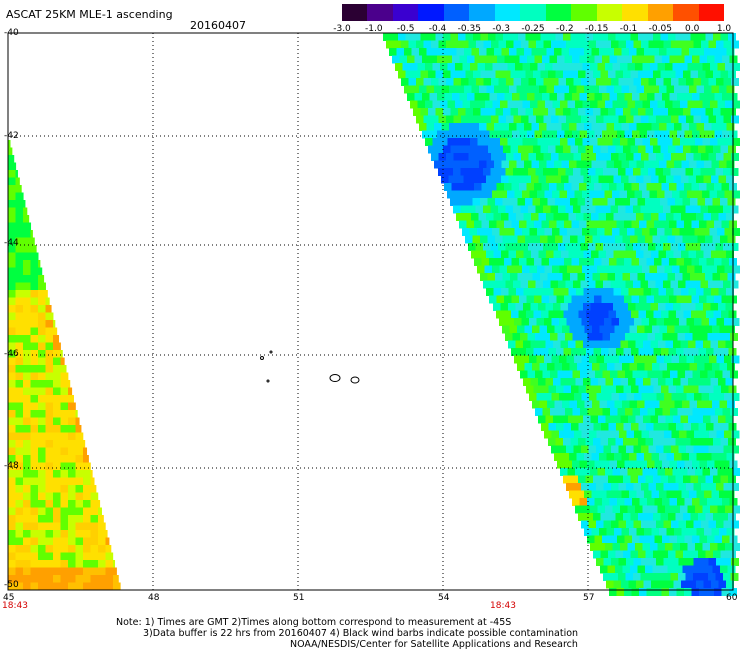 This screenshot has height=650, width=740. What do you see at coordinates (9, 598) in the screenshot?
I see `lon-label-45: 45` at bounding box center [9, 598].